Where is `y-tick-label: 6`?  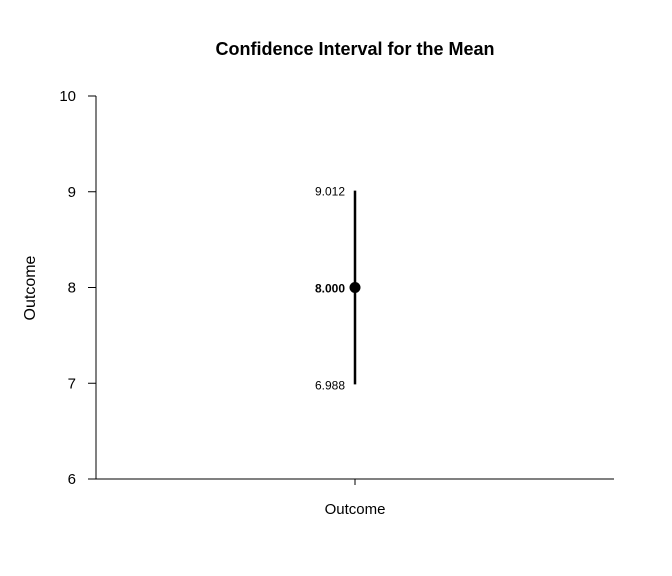 y-tick-label: 6 is located at coordinates (72, 479).